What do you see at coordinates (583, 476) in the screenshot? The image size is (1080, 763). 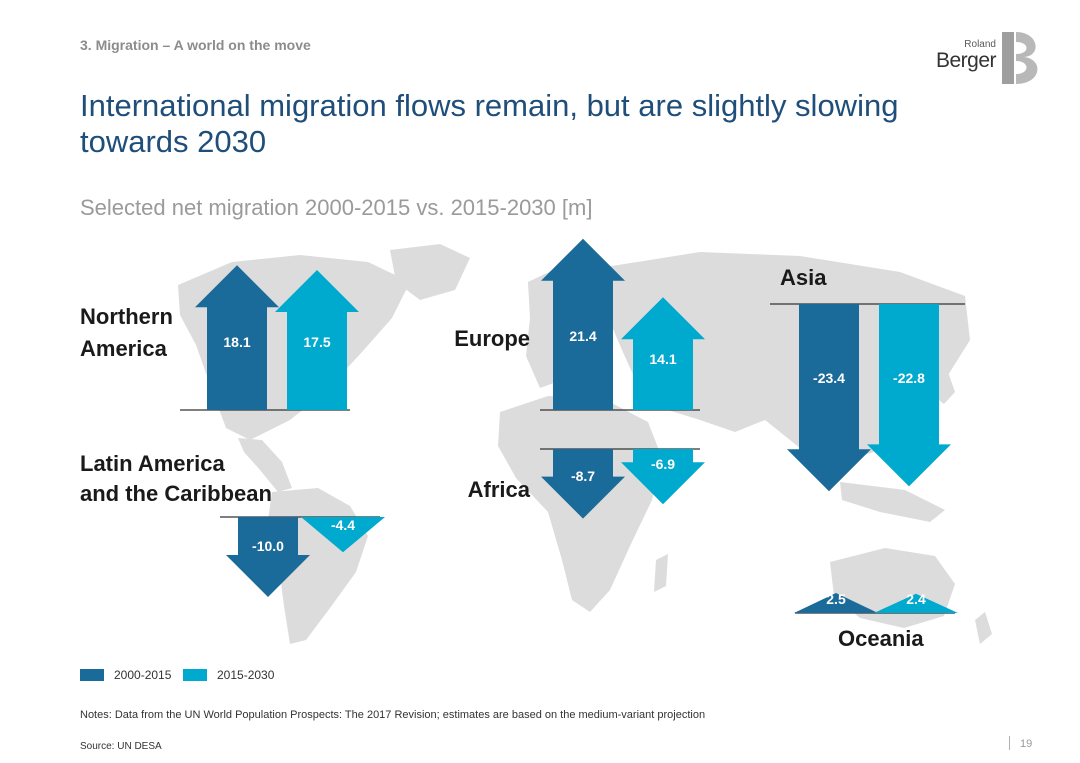 I see `value-label-af-1: -8.7` at bounding box center [583, 476].